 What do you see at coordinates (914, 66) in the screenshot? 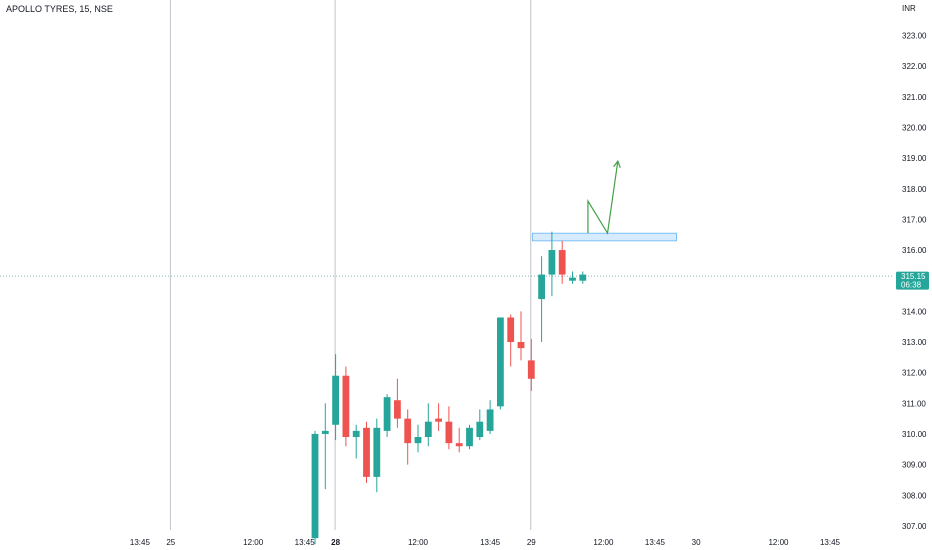
I see `y-tick-label: 322.00` at bounding box center [914, 66].